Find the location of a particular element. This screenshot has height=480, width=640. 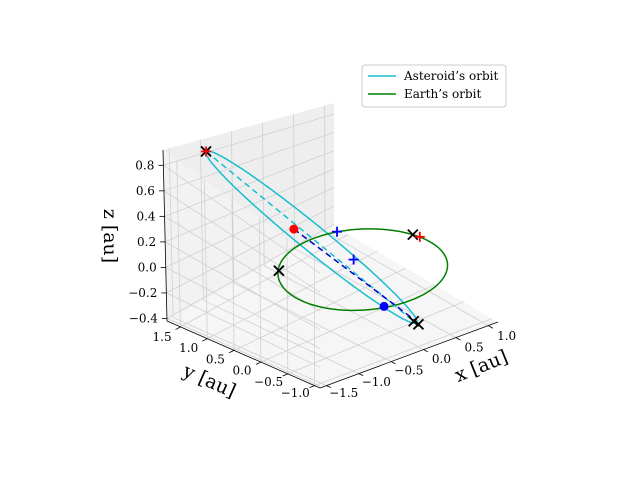

z-tick-label: 0.4 is located at coordinates (145, 216).